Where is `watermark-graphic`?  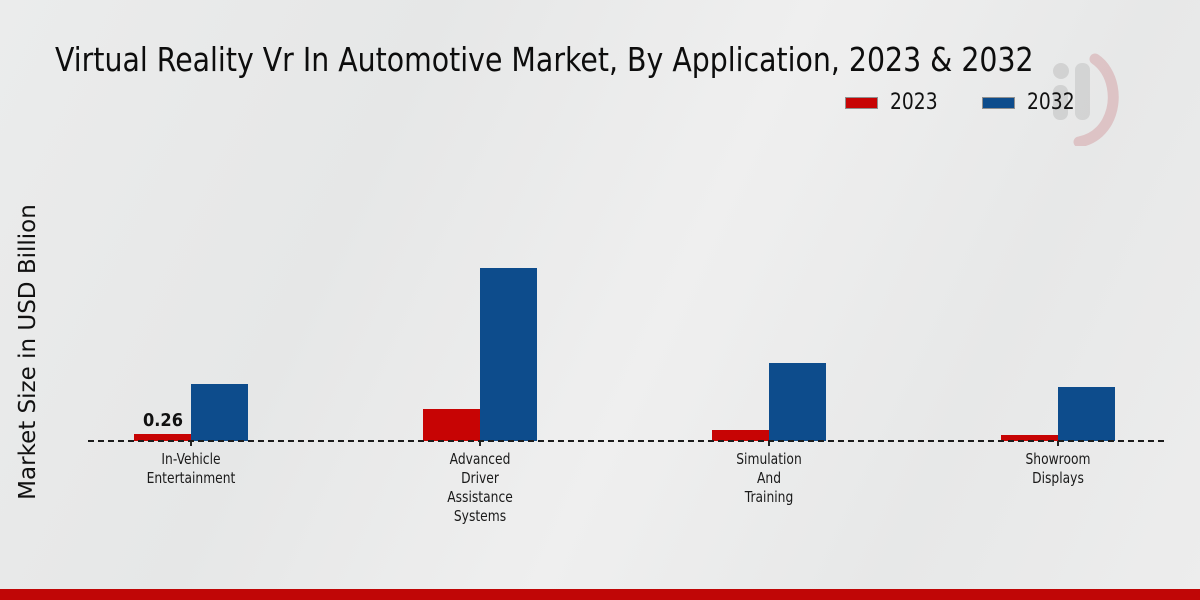
watermark-graphic is located at coordinates (1086, 100).